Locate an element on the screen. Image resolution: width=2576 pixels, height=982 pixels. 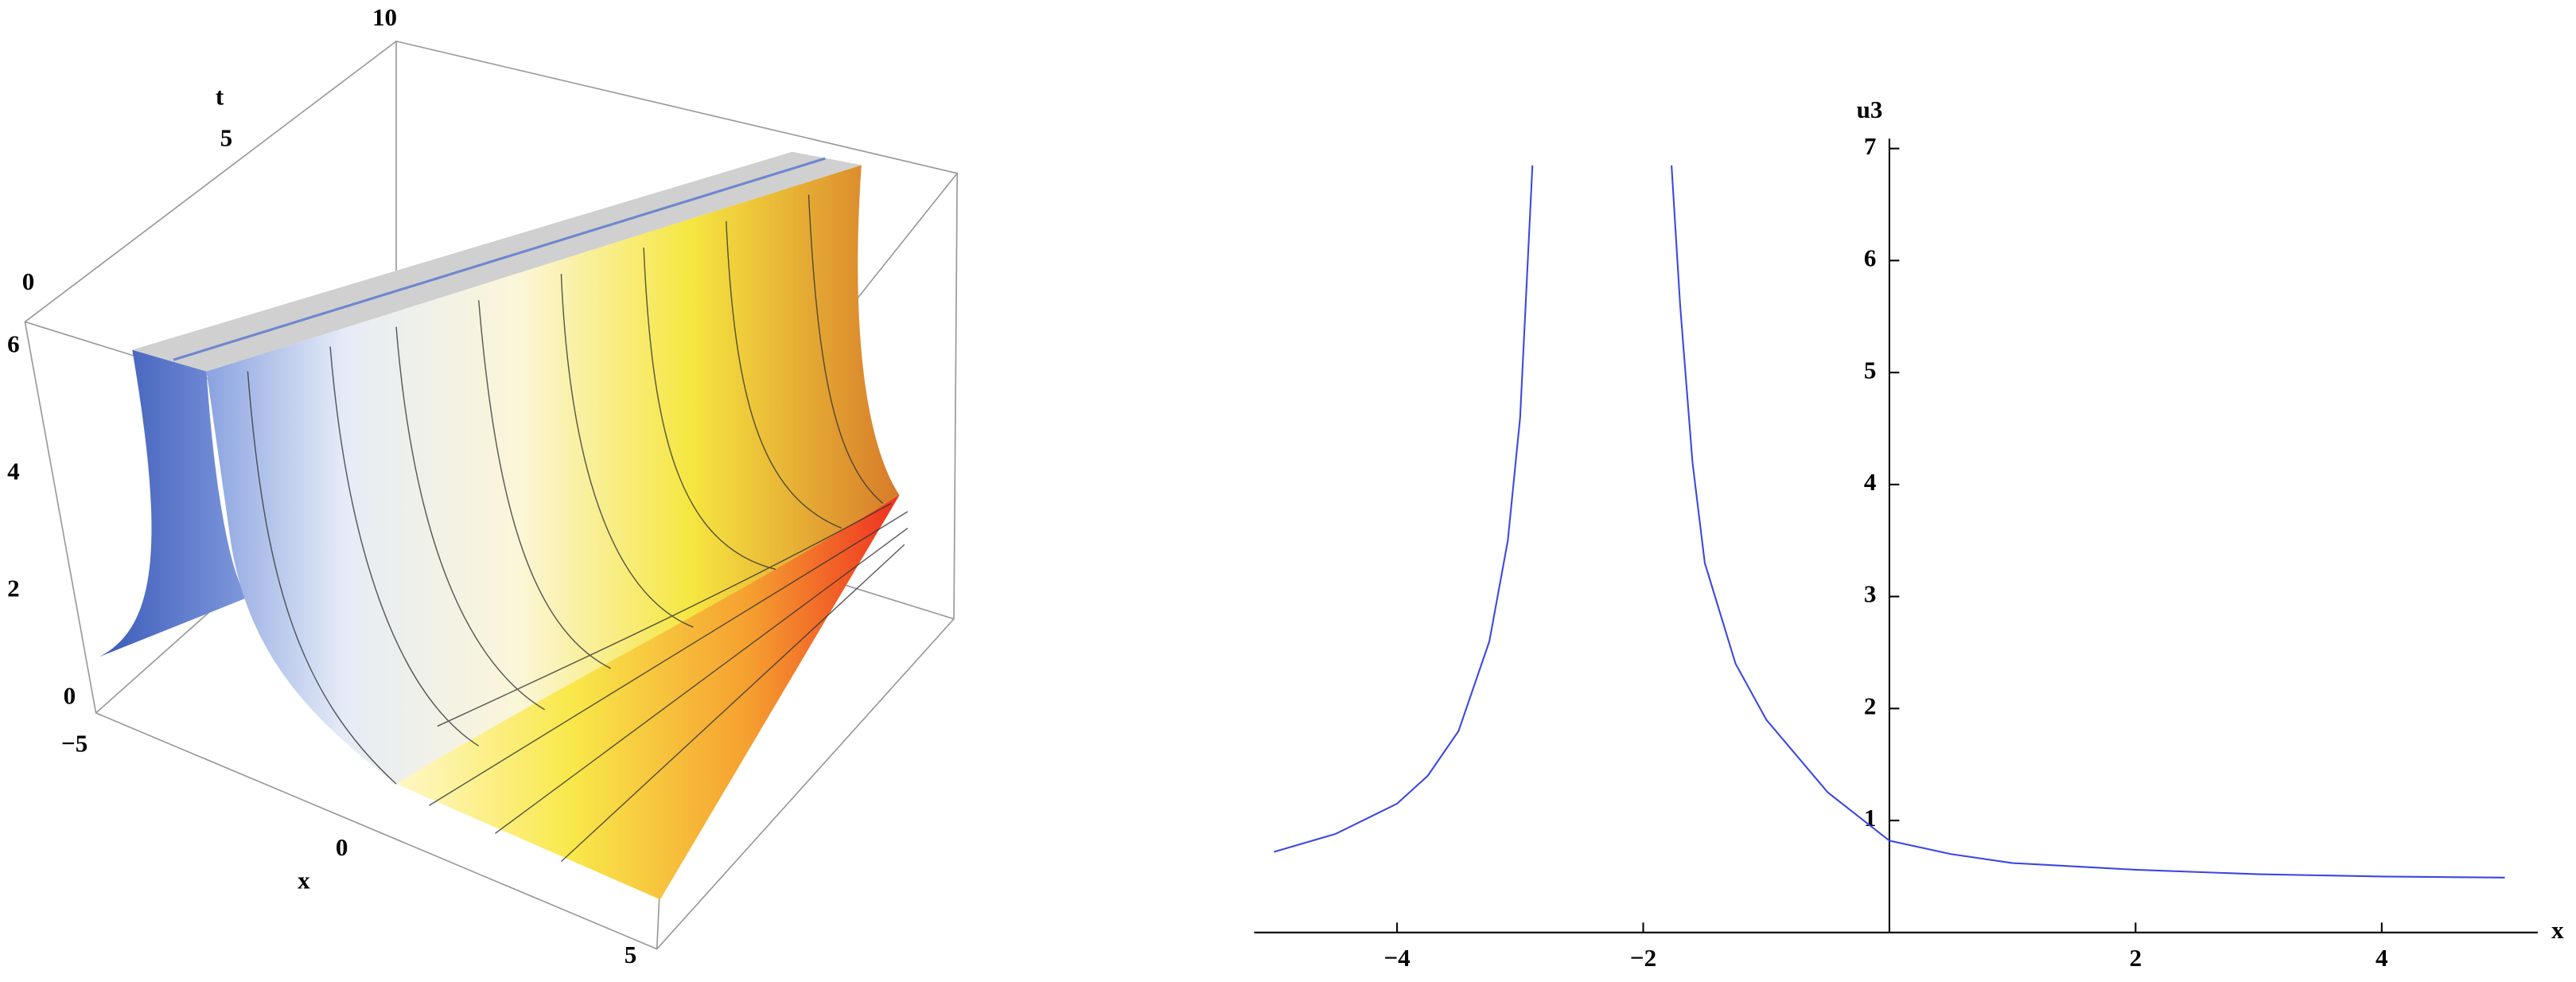
z-tick-label: 2 is located at coordinates (14, 589).